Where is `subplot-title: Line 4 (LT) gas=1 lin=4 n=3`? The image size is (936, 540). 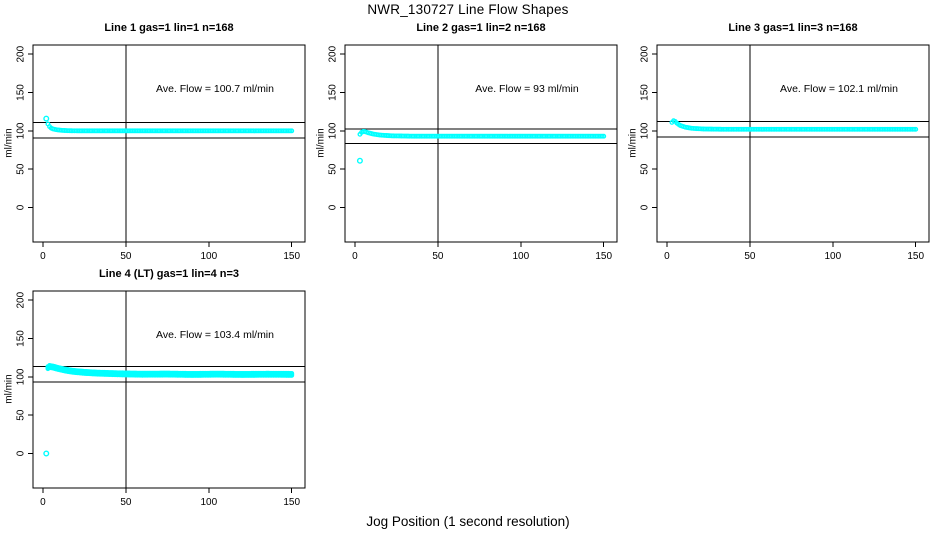 subplot-title: Line 4 (LT) gas=1 lin=4 n=3 is located at coordinates (169, 274).